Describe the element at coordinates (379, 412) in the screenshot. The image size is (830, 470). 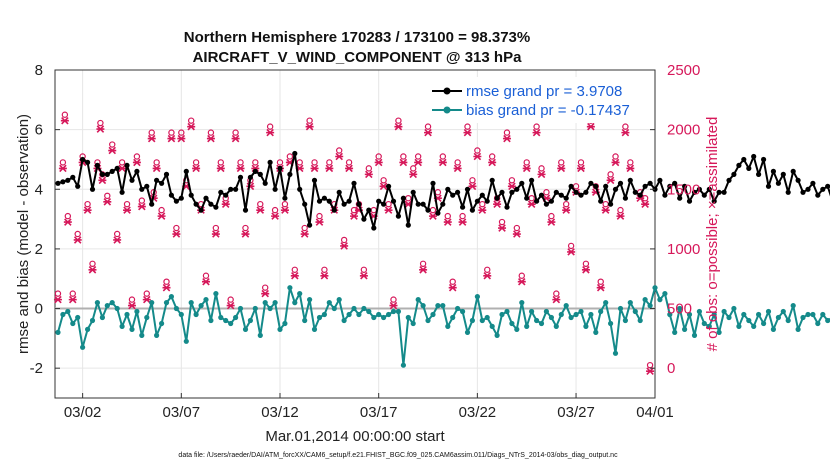
I see `x-tick-label: 03/17` at that location.